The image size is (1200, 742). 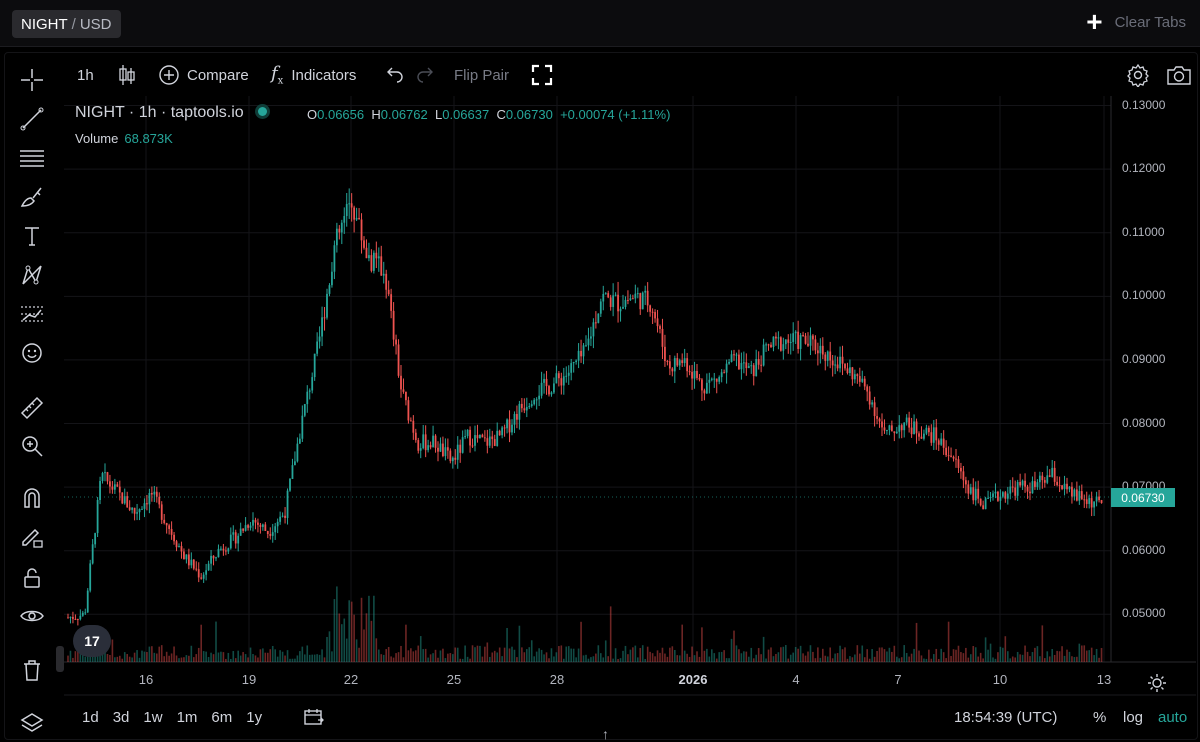 What do you see at coordinates (90, 717) in the screenshot?
I see `range-button-1d: 1d` at bounding box center [90, 717].